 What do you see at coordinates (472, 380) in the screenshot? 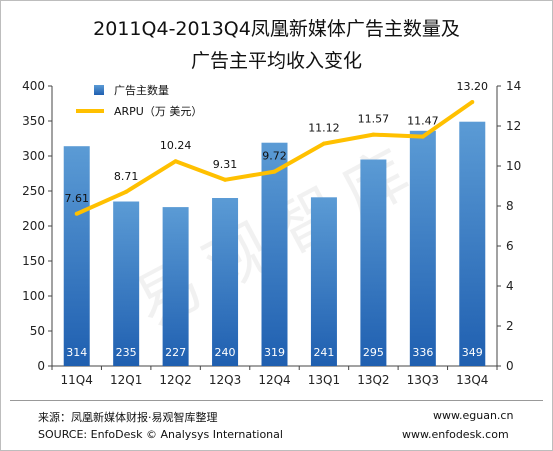
I see `x-tick-label: 13Q4` at bounding box center [472, 380].